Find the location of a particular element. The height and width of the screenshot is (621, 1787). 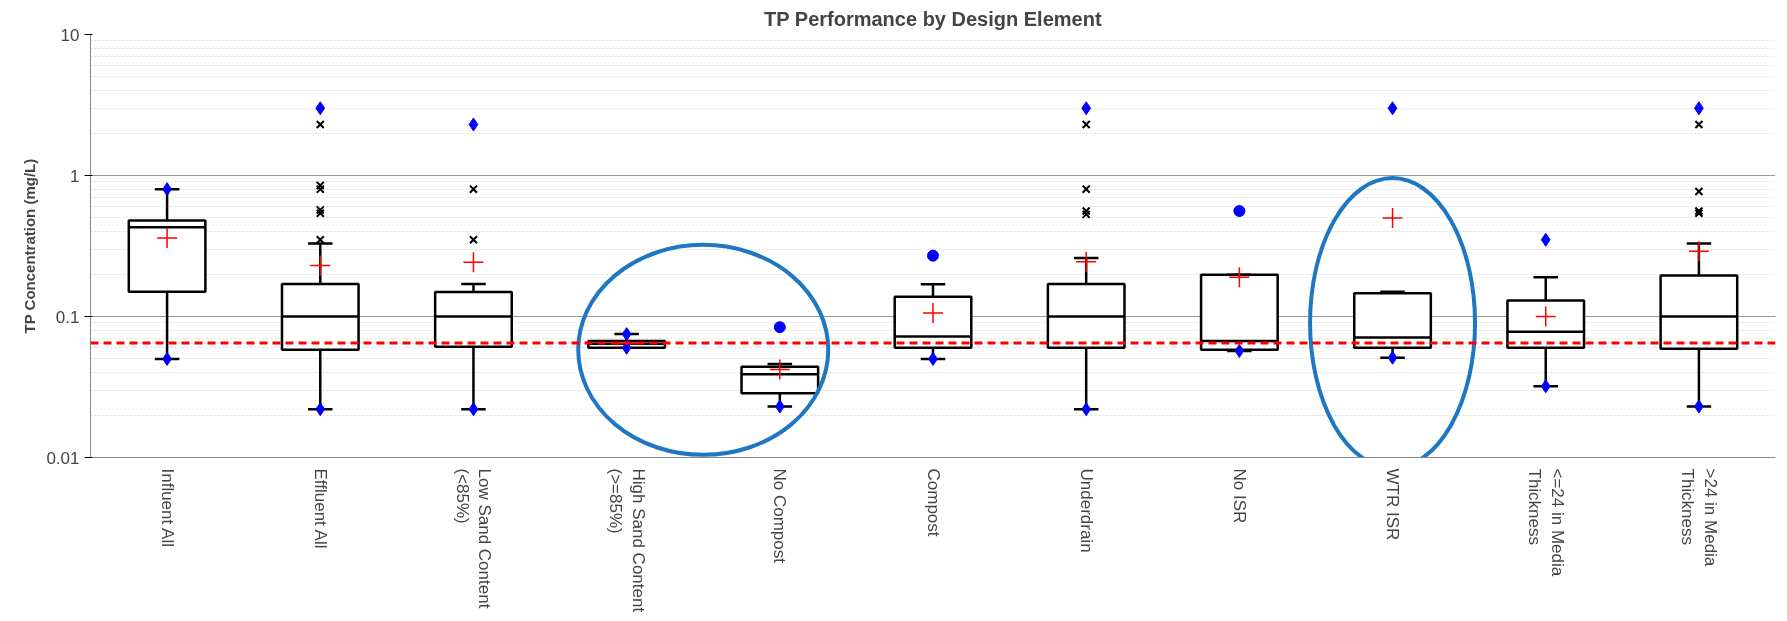

x-tick-label: Underdrain is located at coordinates (1086, 510).